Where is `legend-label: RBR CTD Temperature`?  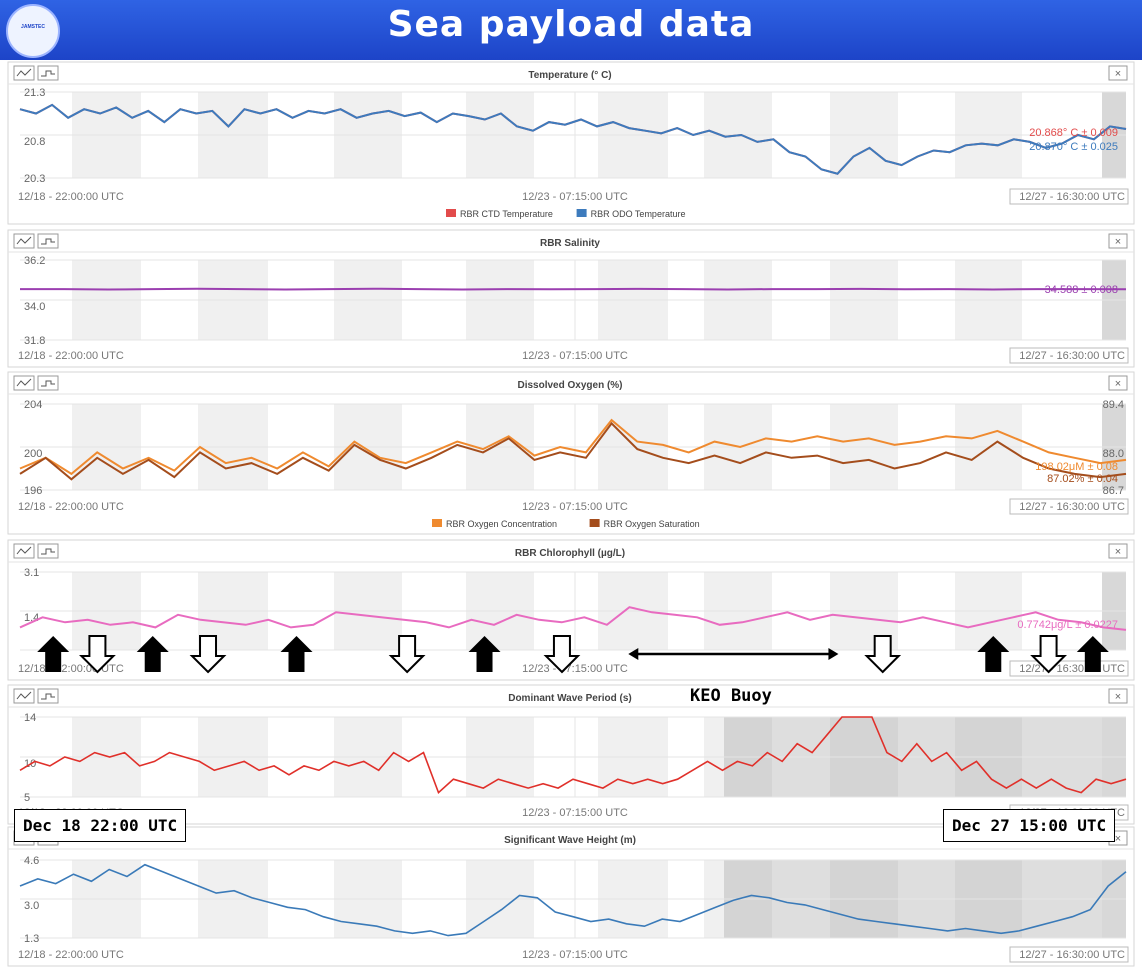 legend-label: RBR CTD Temperature is located at coordinates (506, 214).